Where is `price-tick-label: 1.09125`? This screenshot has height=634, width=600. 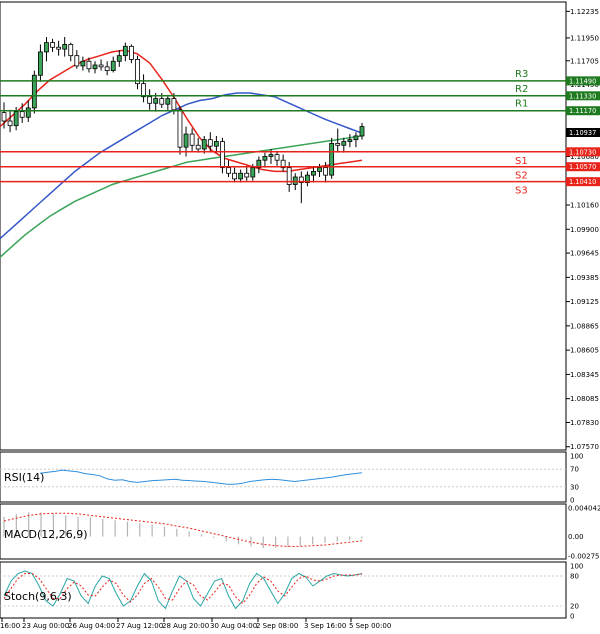
price-tick-label: 1.09125 is located at coordinates (584, 302).